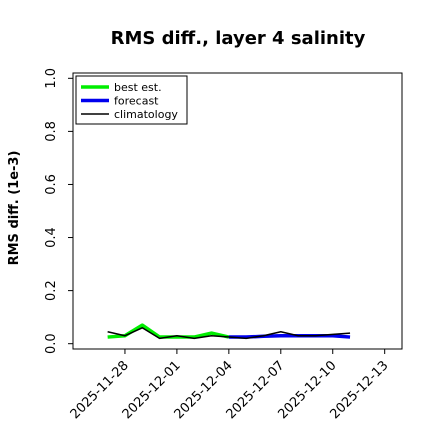 The height and width of the screenshot is (440, 440). Describe the element at coordinates (136, 101) in the screenshot. I see `legend-entry: forecast` at that location.